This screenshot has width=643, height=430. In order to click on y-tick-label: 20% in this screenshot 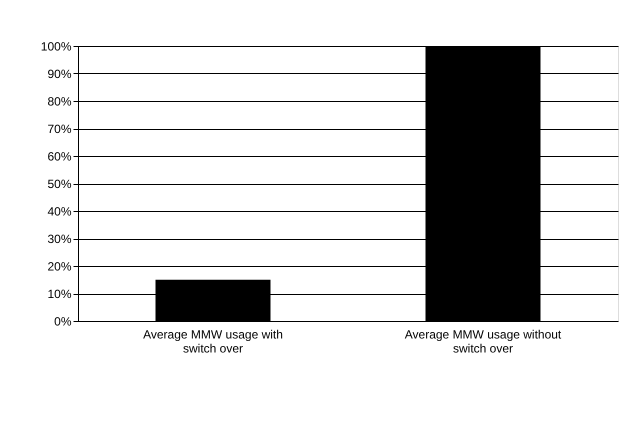, I will do `click(59, 267)`.